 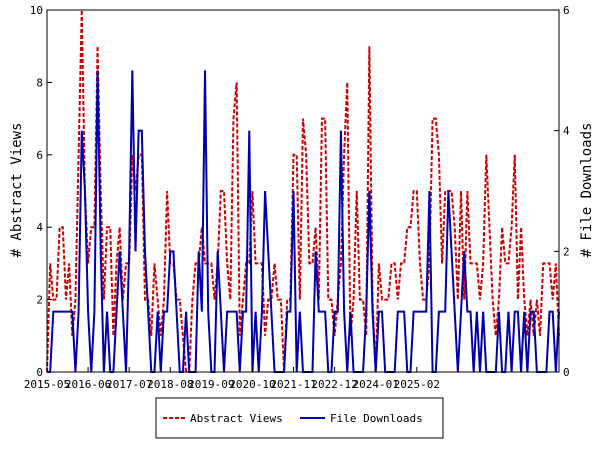 What do you see at coordinates (376, 418) in the screenshot?
I see `legend-label-file-downloads: File Downloads` at bounding box center [376, 418].